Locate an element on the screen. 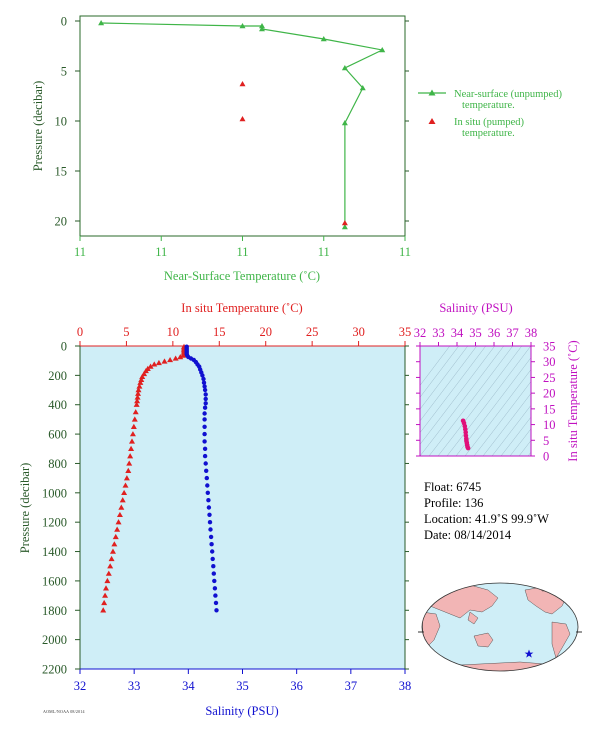 The height and width of the screenshot is (732, 601). map-land-south-america is located at coordinates (561, 640).